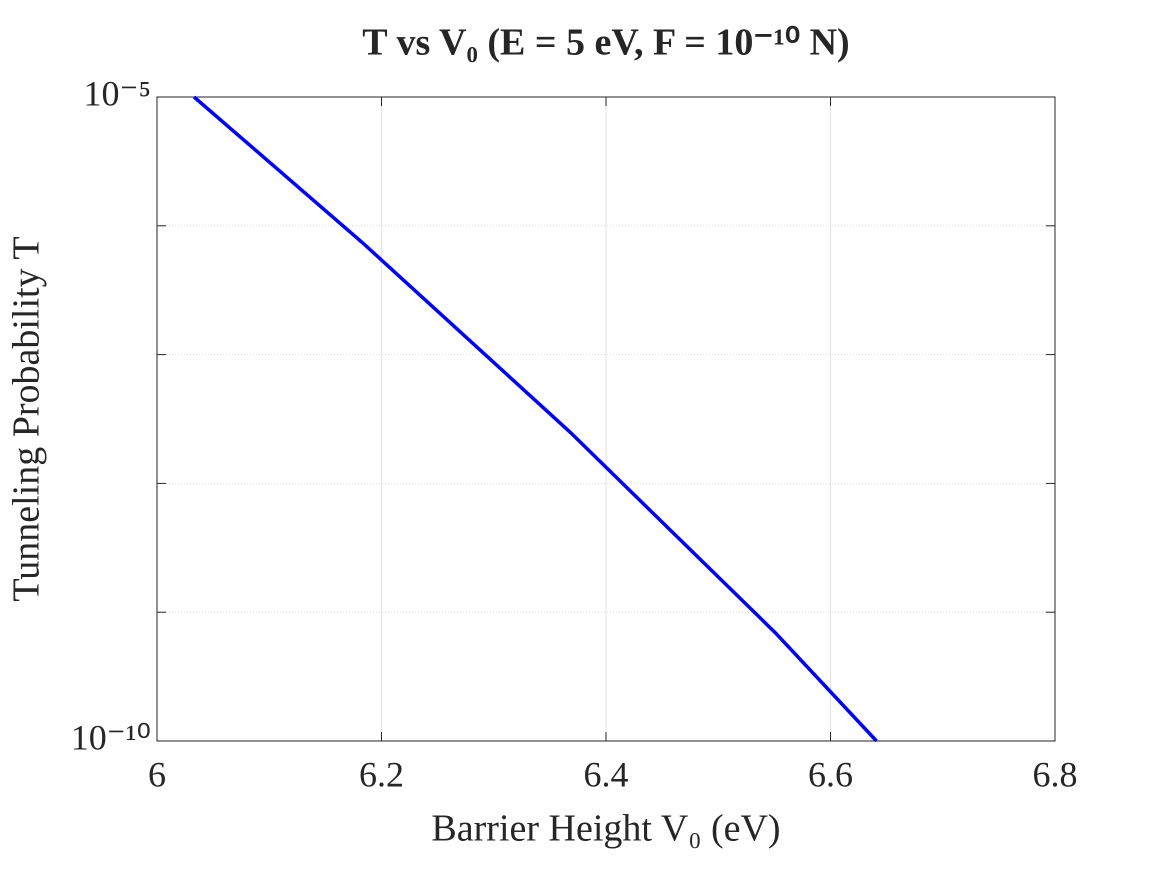 Image resolution: width=1167 pixels, height=875 pixels. Describe the element at coordinates (27, 418) in the screenshot. I see `y-axis-label: Tunneling Probability T` at that location.